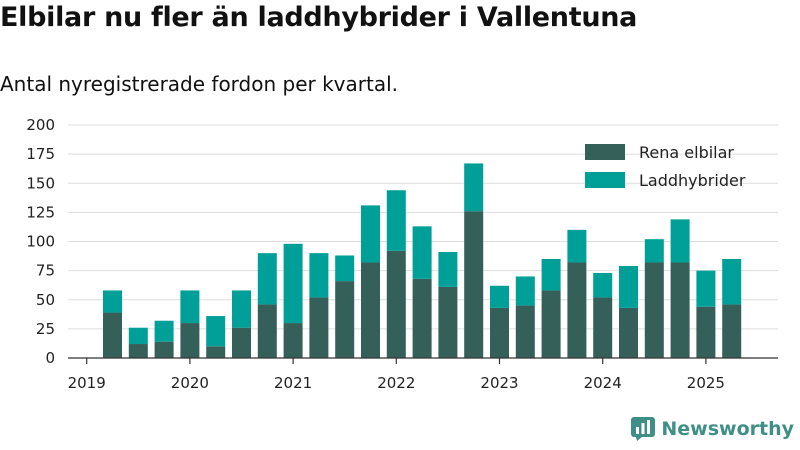  What do you see at coordinates (692, 180) in the screenshot?
I see `legend-label: Laddhybrider` at bounding box center [692, 180].